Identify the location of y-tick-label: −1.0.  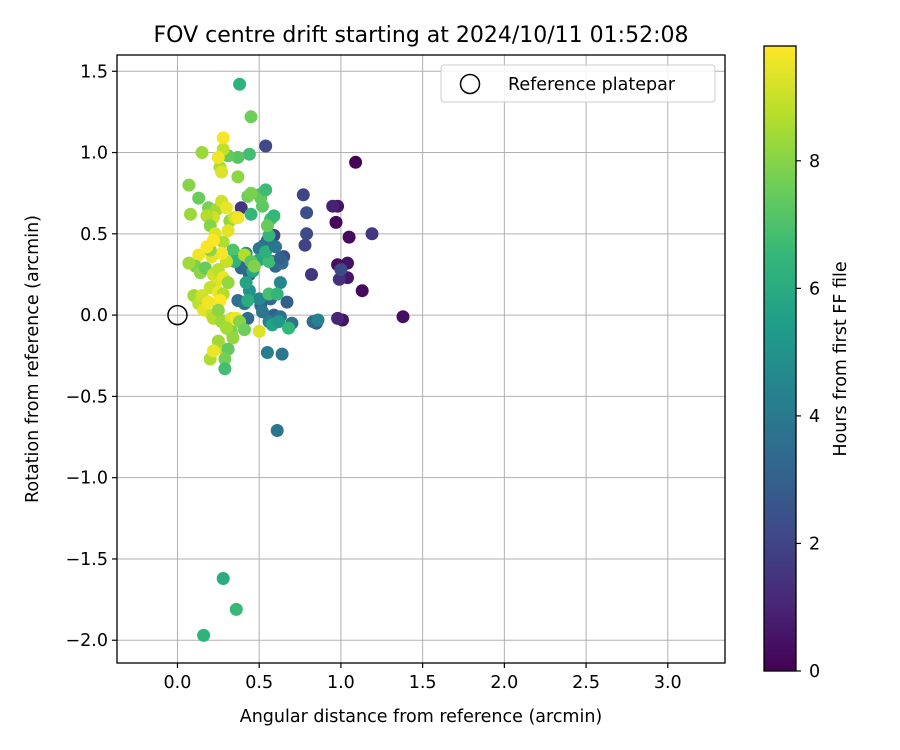
(87, 479).